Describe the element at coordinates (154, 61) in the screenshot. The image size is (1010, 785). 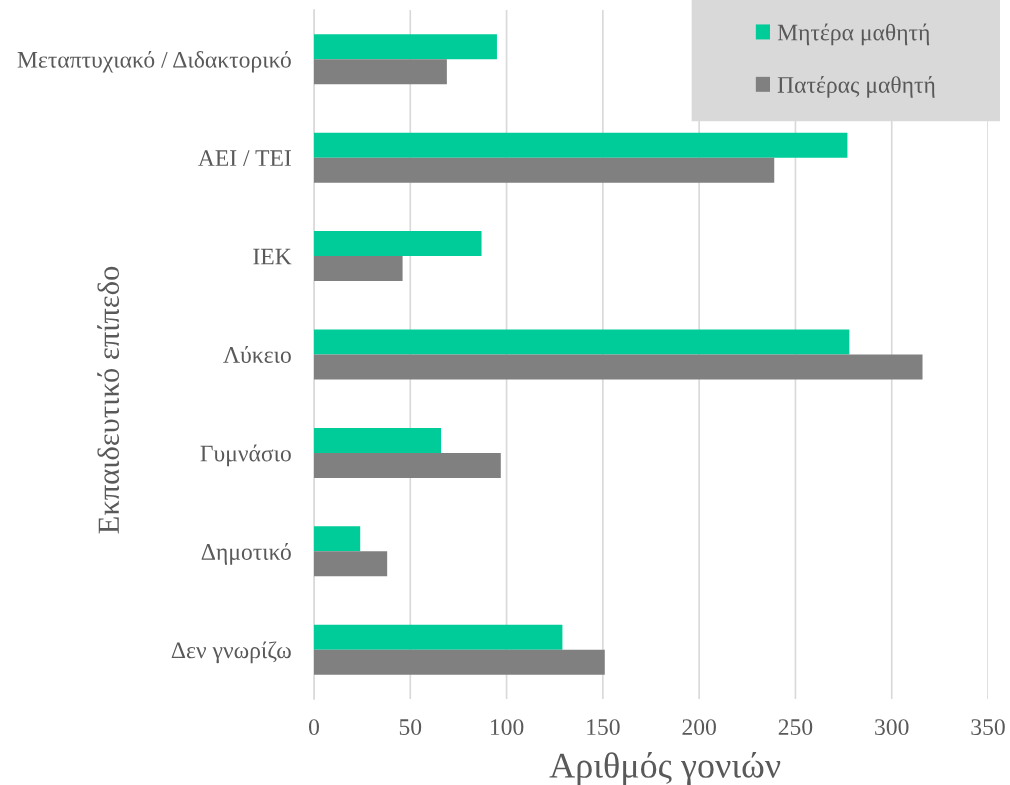
I see `y-tick-label: Μεταπτυχιακό / Διδακτορικό` at that location.